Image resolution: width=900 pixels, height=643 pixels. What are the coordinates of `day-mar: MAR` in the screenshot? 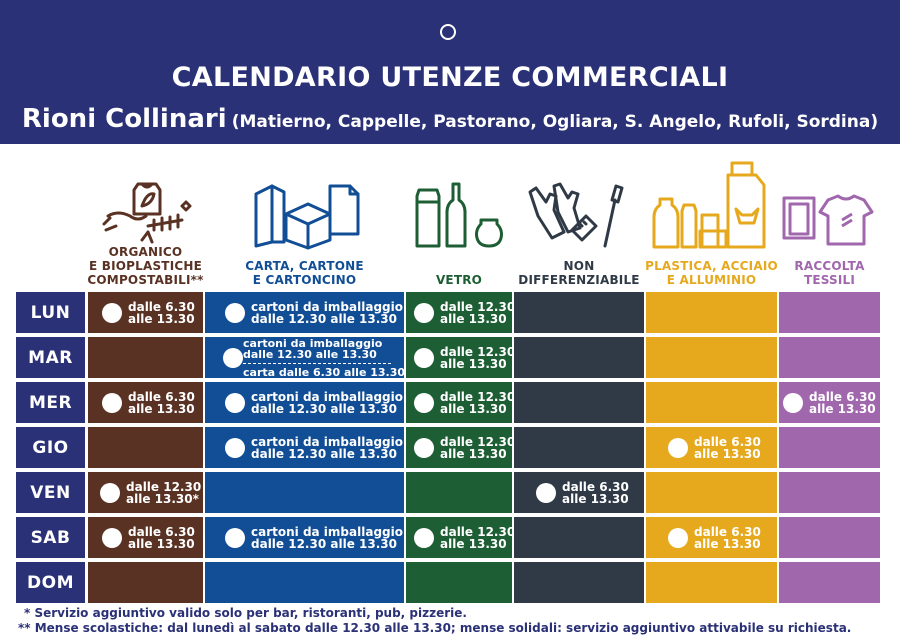 It's located at (50, 357).